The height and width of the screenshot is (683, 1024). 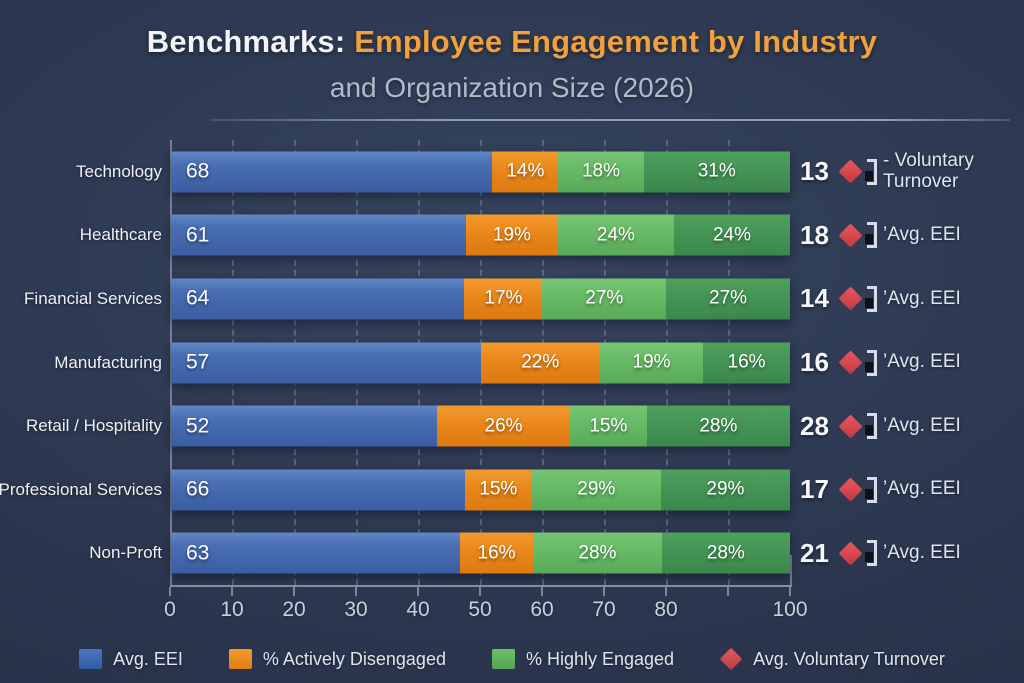 I want to click on segment-actively-disengaged: 26%, so click(x=504, y=426).